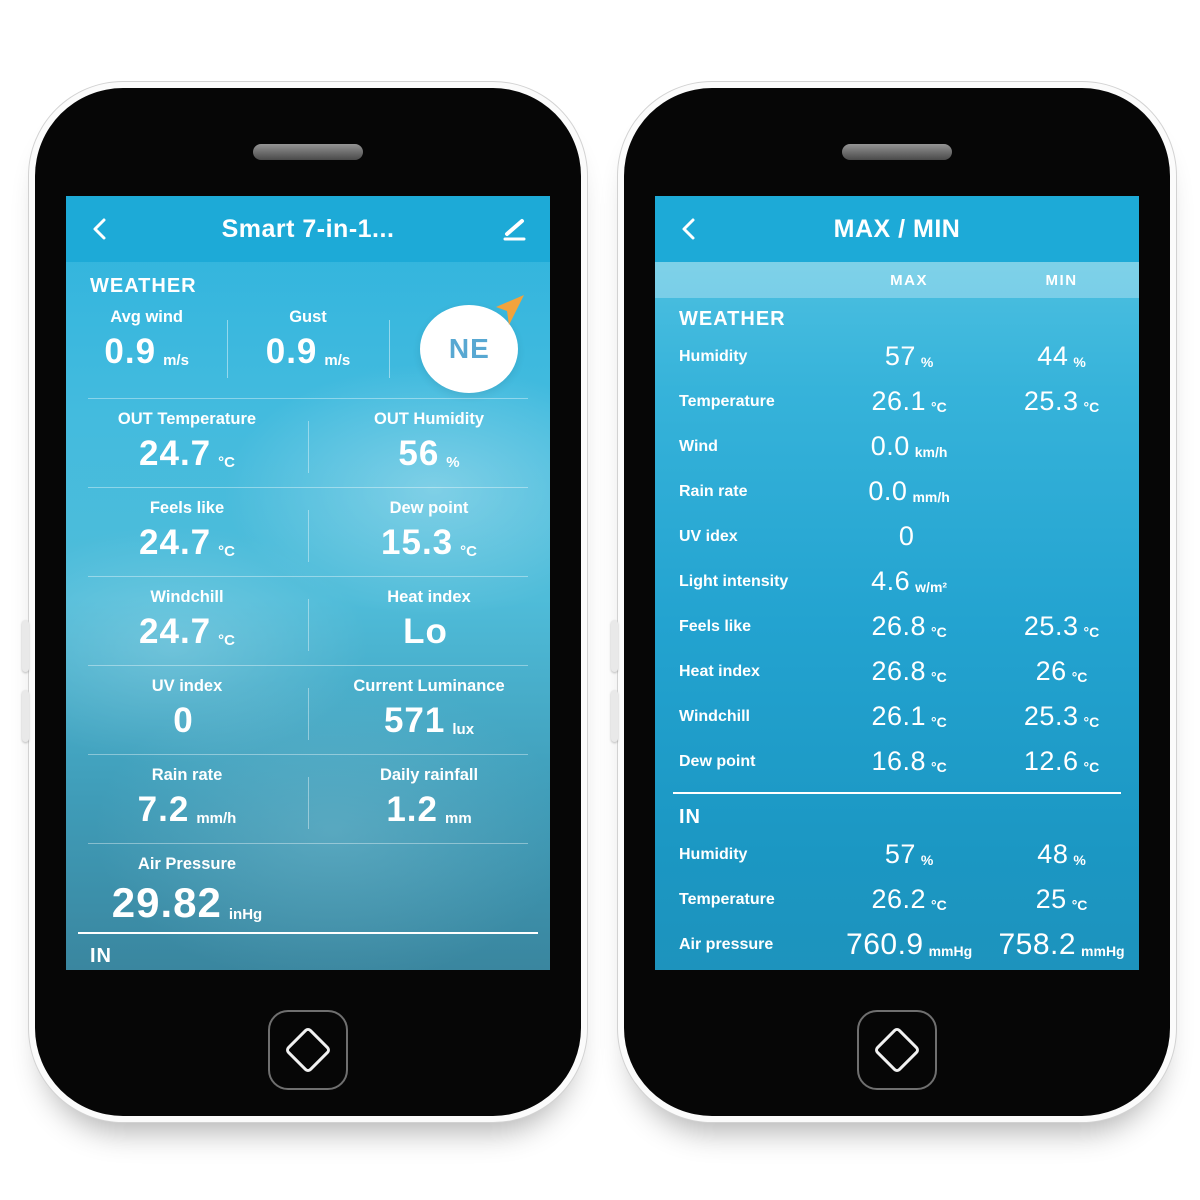 The height and width of the screenshot is (1200, 1200). Describe the element at coordinates (429, 775) in the screenshot. I see `cell-label: Daily rainfall` at that location.